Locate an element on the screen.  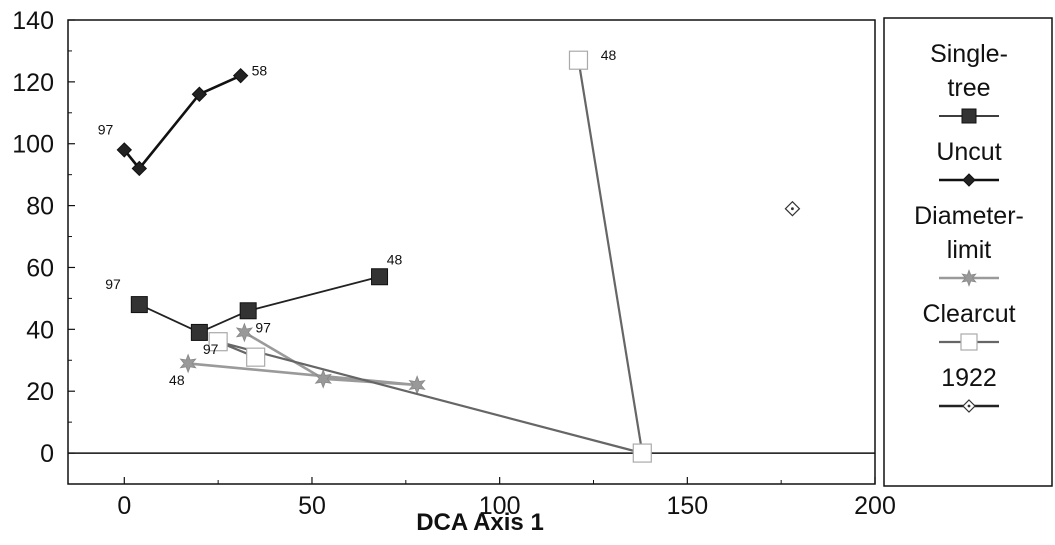
y-tick-label: 100 is located at coordinates (33, 145).